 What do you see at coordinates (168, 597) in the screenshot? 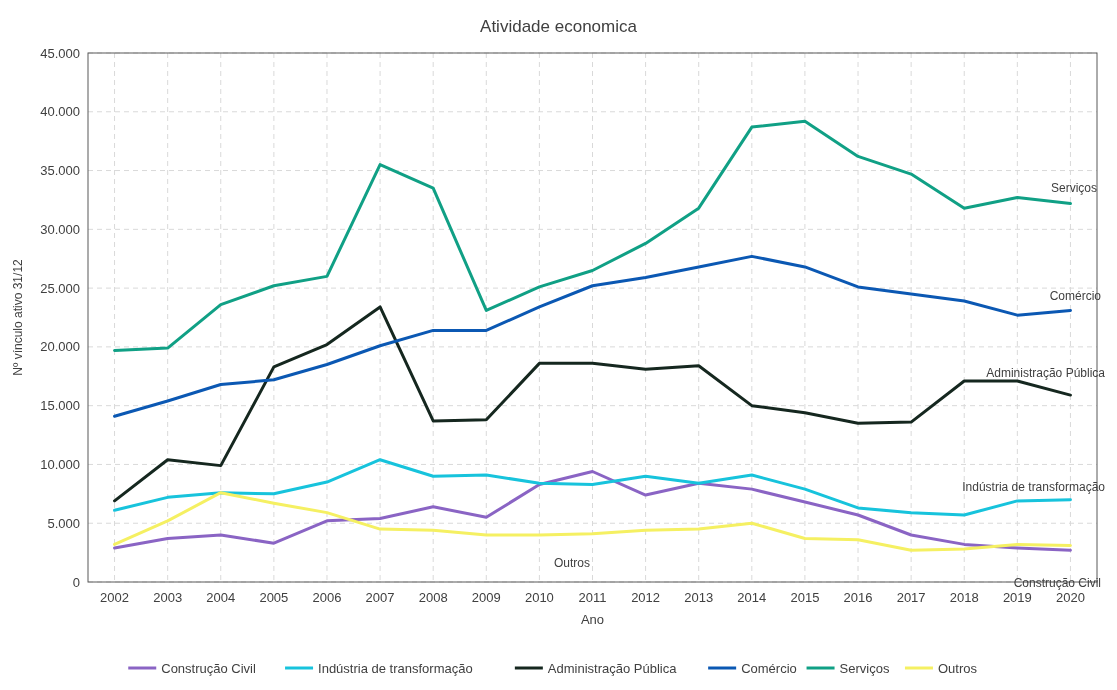
I see `x-tick-label: 2003` at bounding box center [168, 597].